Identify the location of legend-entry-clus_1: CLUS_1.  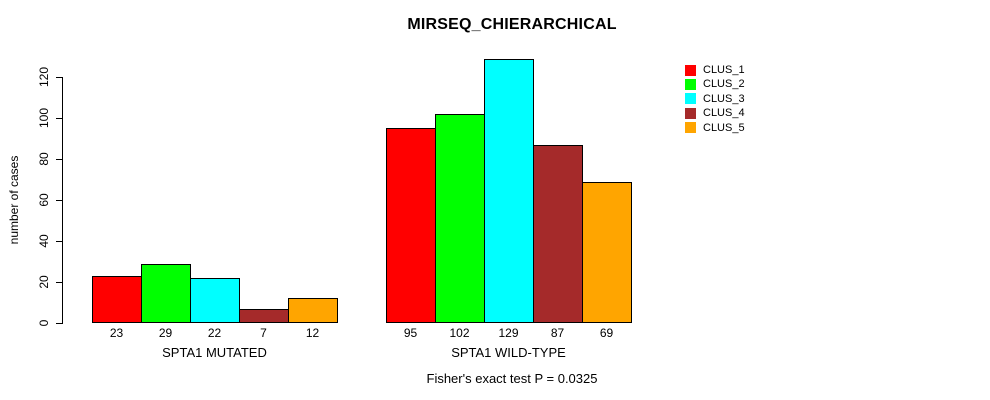
(715, 70).